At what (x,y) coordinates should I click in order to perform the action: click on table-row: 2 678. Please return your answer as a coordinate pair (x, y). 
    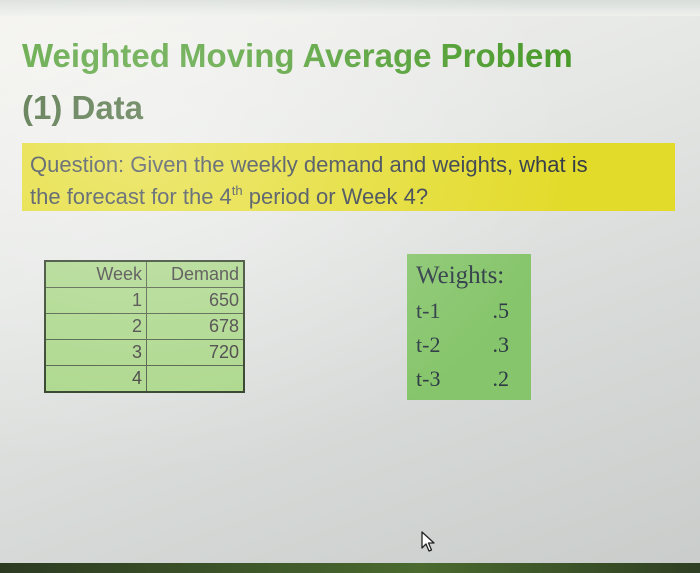
    Looking at the image, I should click on (144, 326).